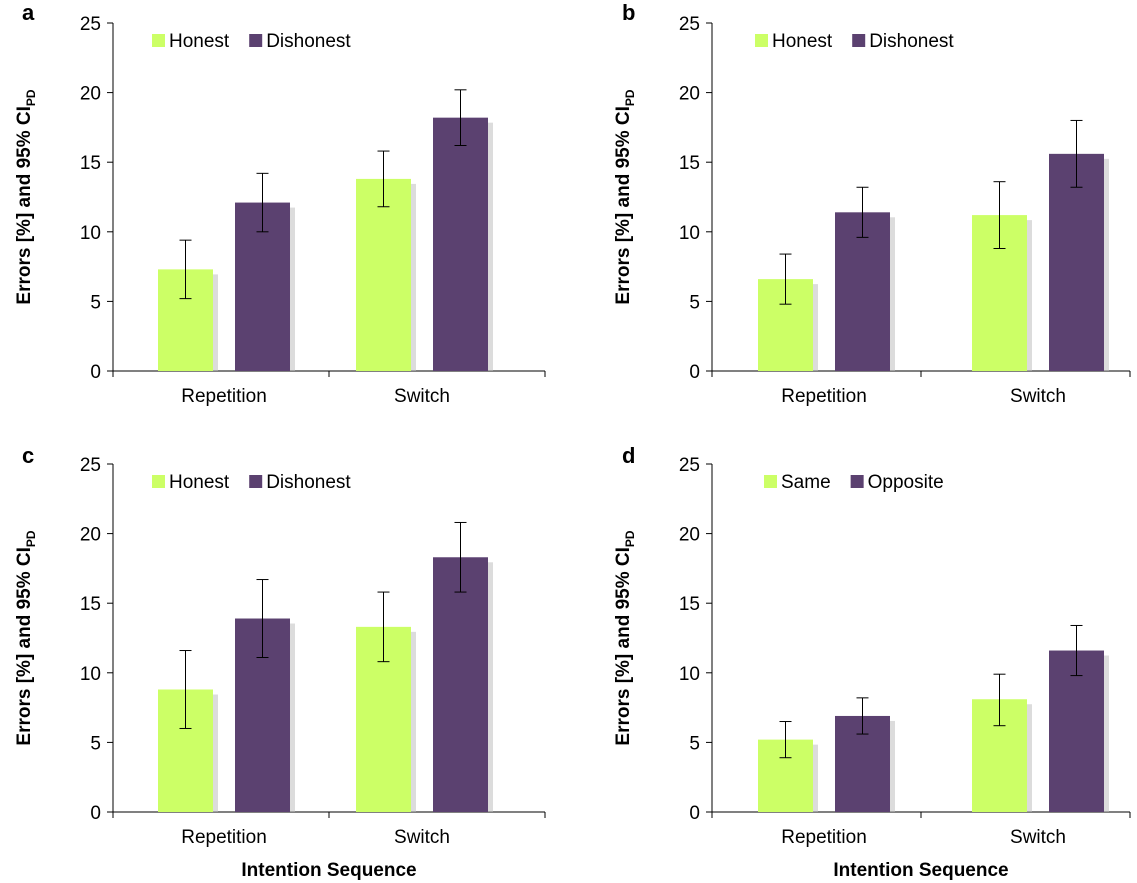 This screenshot has height=883, width=1137. I want to click on legend-label-same: Same, so click(806, 482).